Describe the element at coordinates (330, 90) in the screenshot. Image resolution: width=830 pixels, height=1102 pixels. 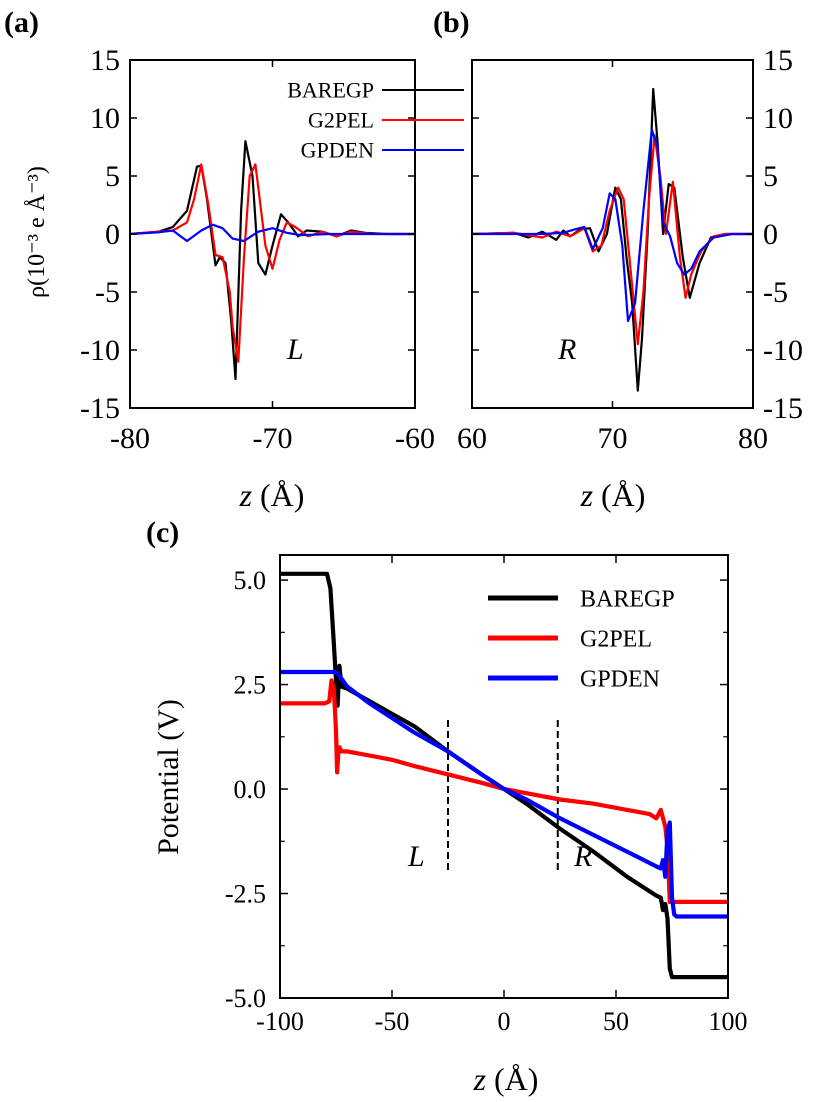
I see `chart-a-legend-label-baregp: BAREGP` at that location.